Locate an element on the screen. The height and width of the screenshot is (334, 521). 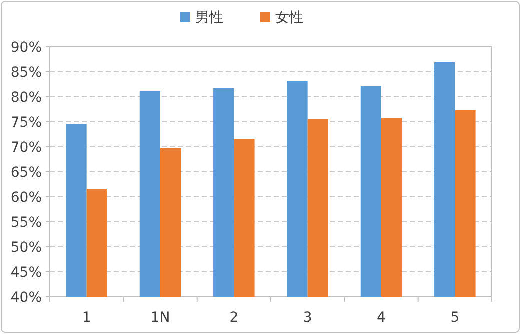
x-tick-label: 3 is located at coordinates (307, 318).